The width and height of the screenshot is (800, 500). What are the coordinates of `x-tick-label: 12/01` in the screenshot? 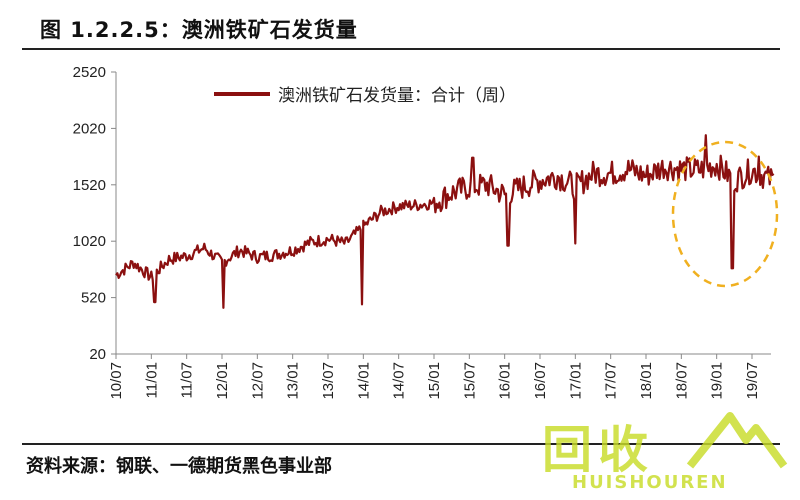 It's located at (222, 381).